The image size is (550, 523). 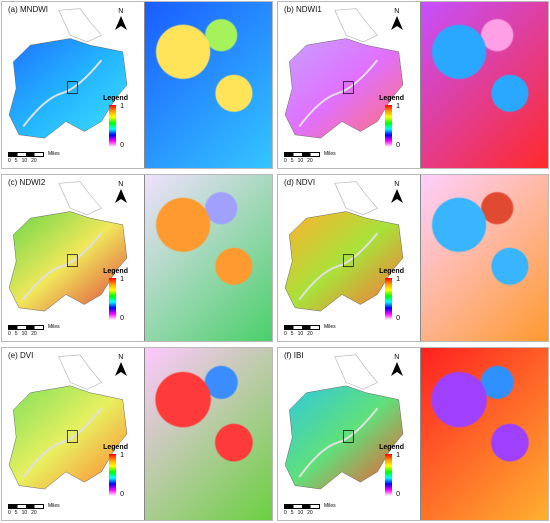 What do you see at coordinates (300, 182) in the screenshot?
I see `panel-title: (d) NDVI` at bounding box center [300, 182].